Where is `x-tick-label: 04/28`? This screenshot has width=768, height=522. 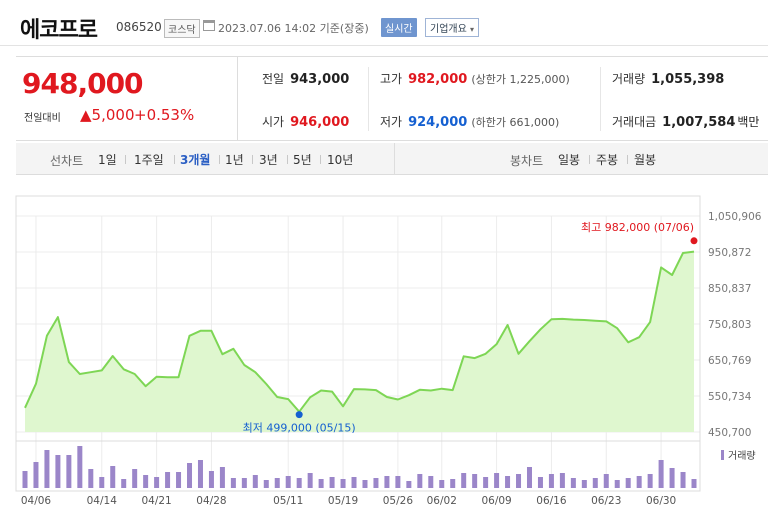 x-tick-label: 04/28 is located at coordinates (211, 501).